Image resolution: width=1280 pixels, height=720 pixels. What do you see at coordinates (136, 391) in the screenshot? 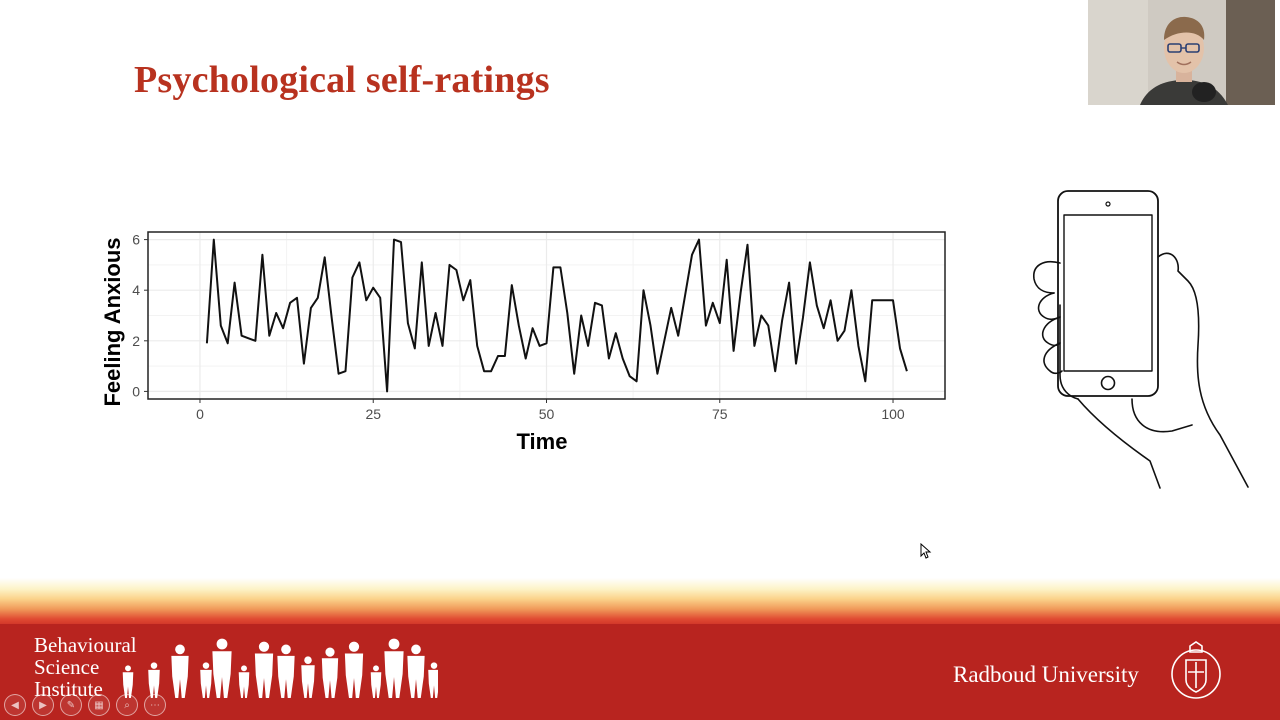
I see `y-tick-label: 0` at bounding box center [136, 391].